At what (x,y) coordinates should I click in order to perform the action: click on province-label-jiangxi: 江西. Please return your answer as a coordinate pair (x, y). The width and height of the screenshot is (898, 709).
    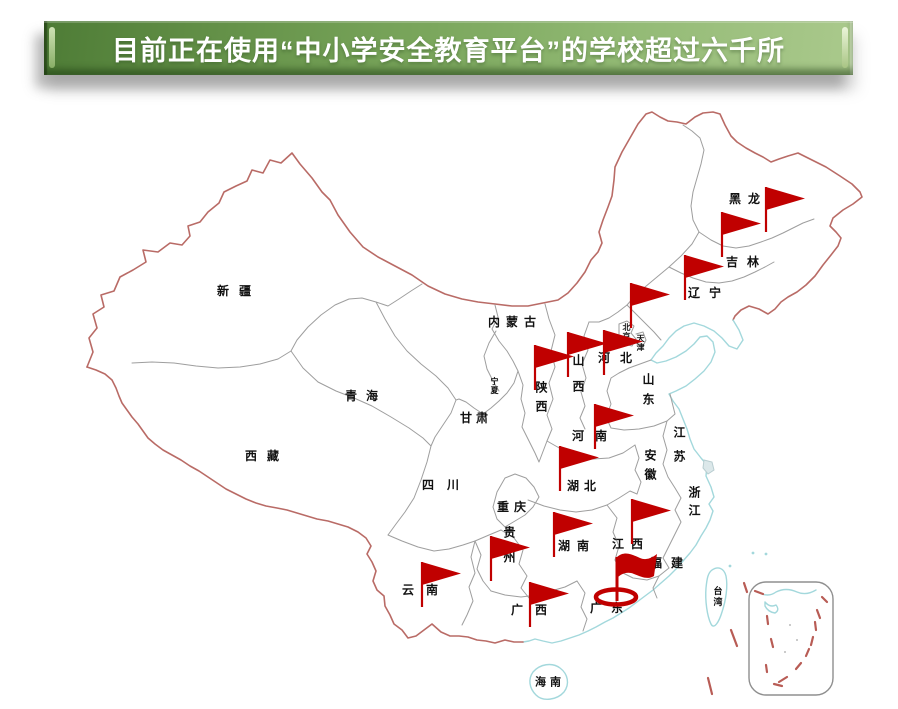
    Looking at the image, I should click on (631, 544).